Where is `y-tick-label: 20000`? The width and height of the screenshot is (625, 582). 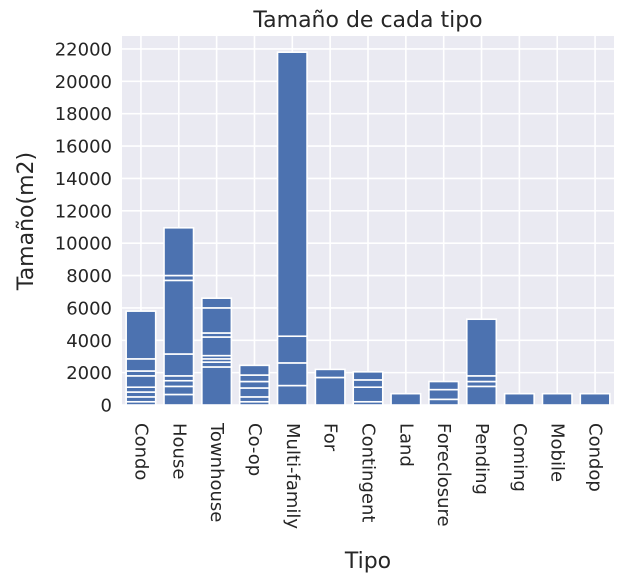 y-tick-label: 20000 is located at coordinates (83, 82).